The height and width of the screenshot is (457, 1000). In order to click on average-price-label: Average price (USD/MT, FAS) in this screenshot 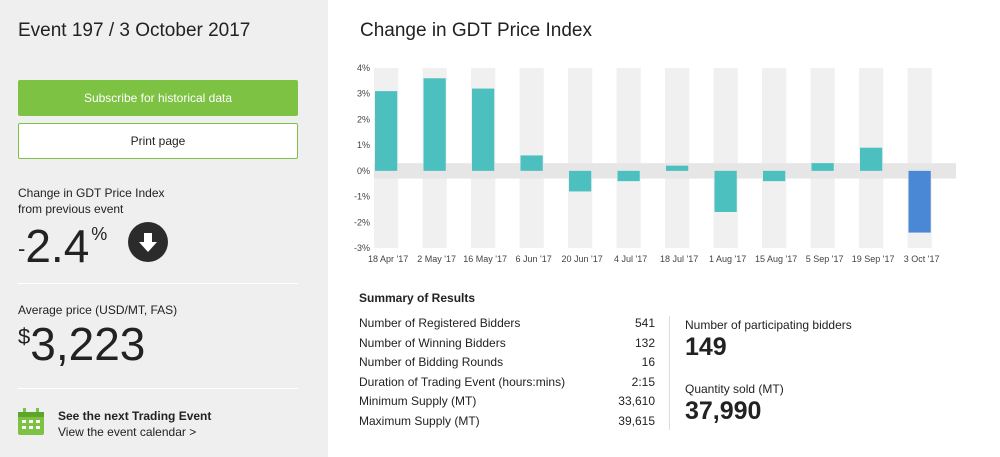, I will do `click(98, 310)`.